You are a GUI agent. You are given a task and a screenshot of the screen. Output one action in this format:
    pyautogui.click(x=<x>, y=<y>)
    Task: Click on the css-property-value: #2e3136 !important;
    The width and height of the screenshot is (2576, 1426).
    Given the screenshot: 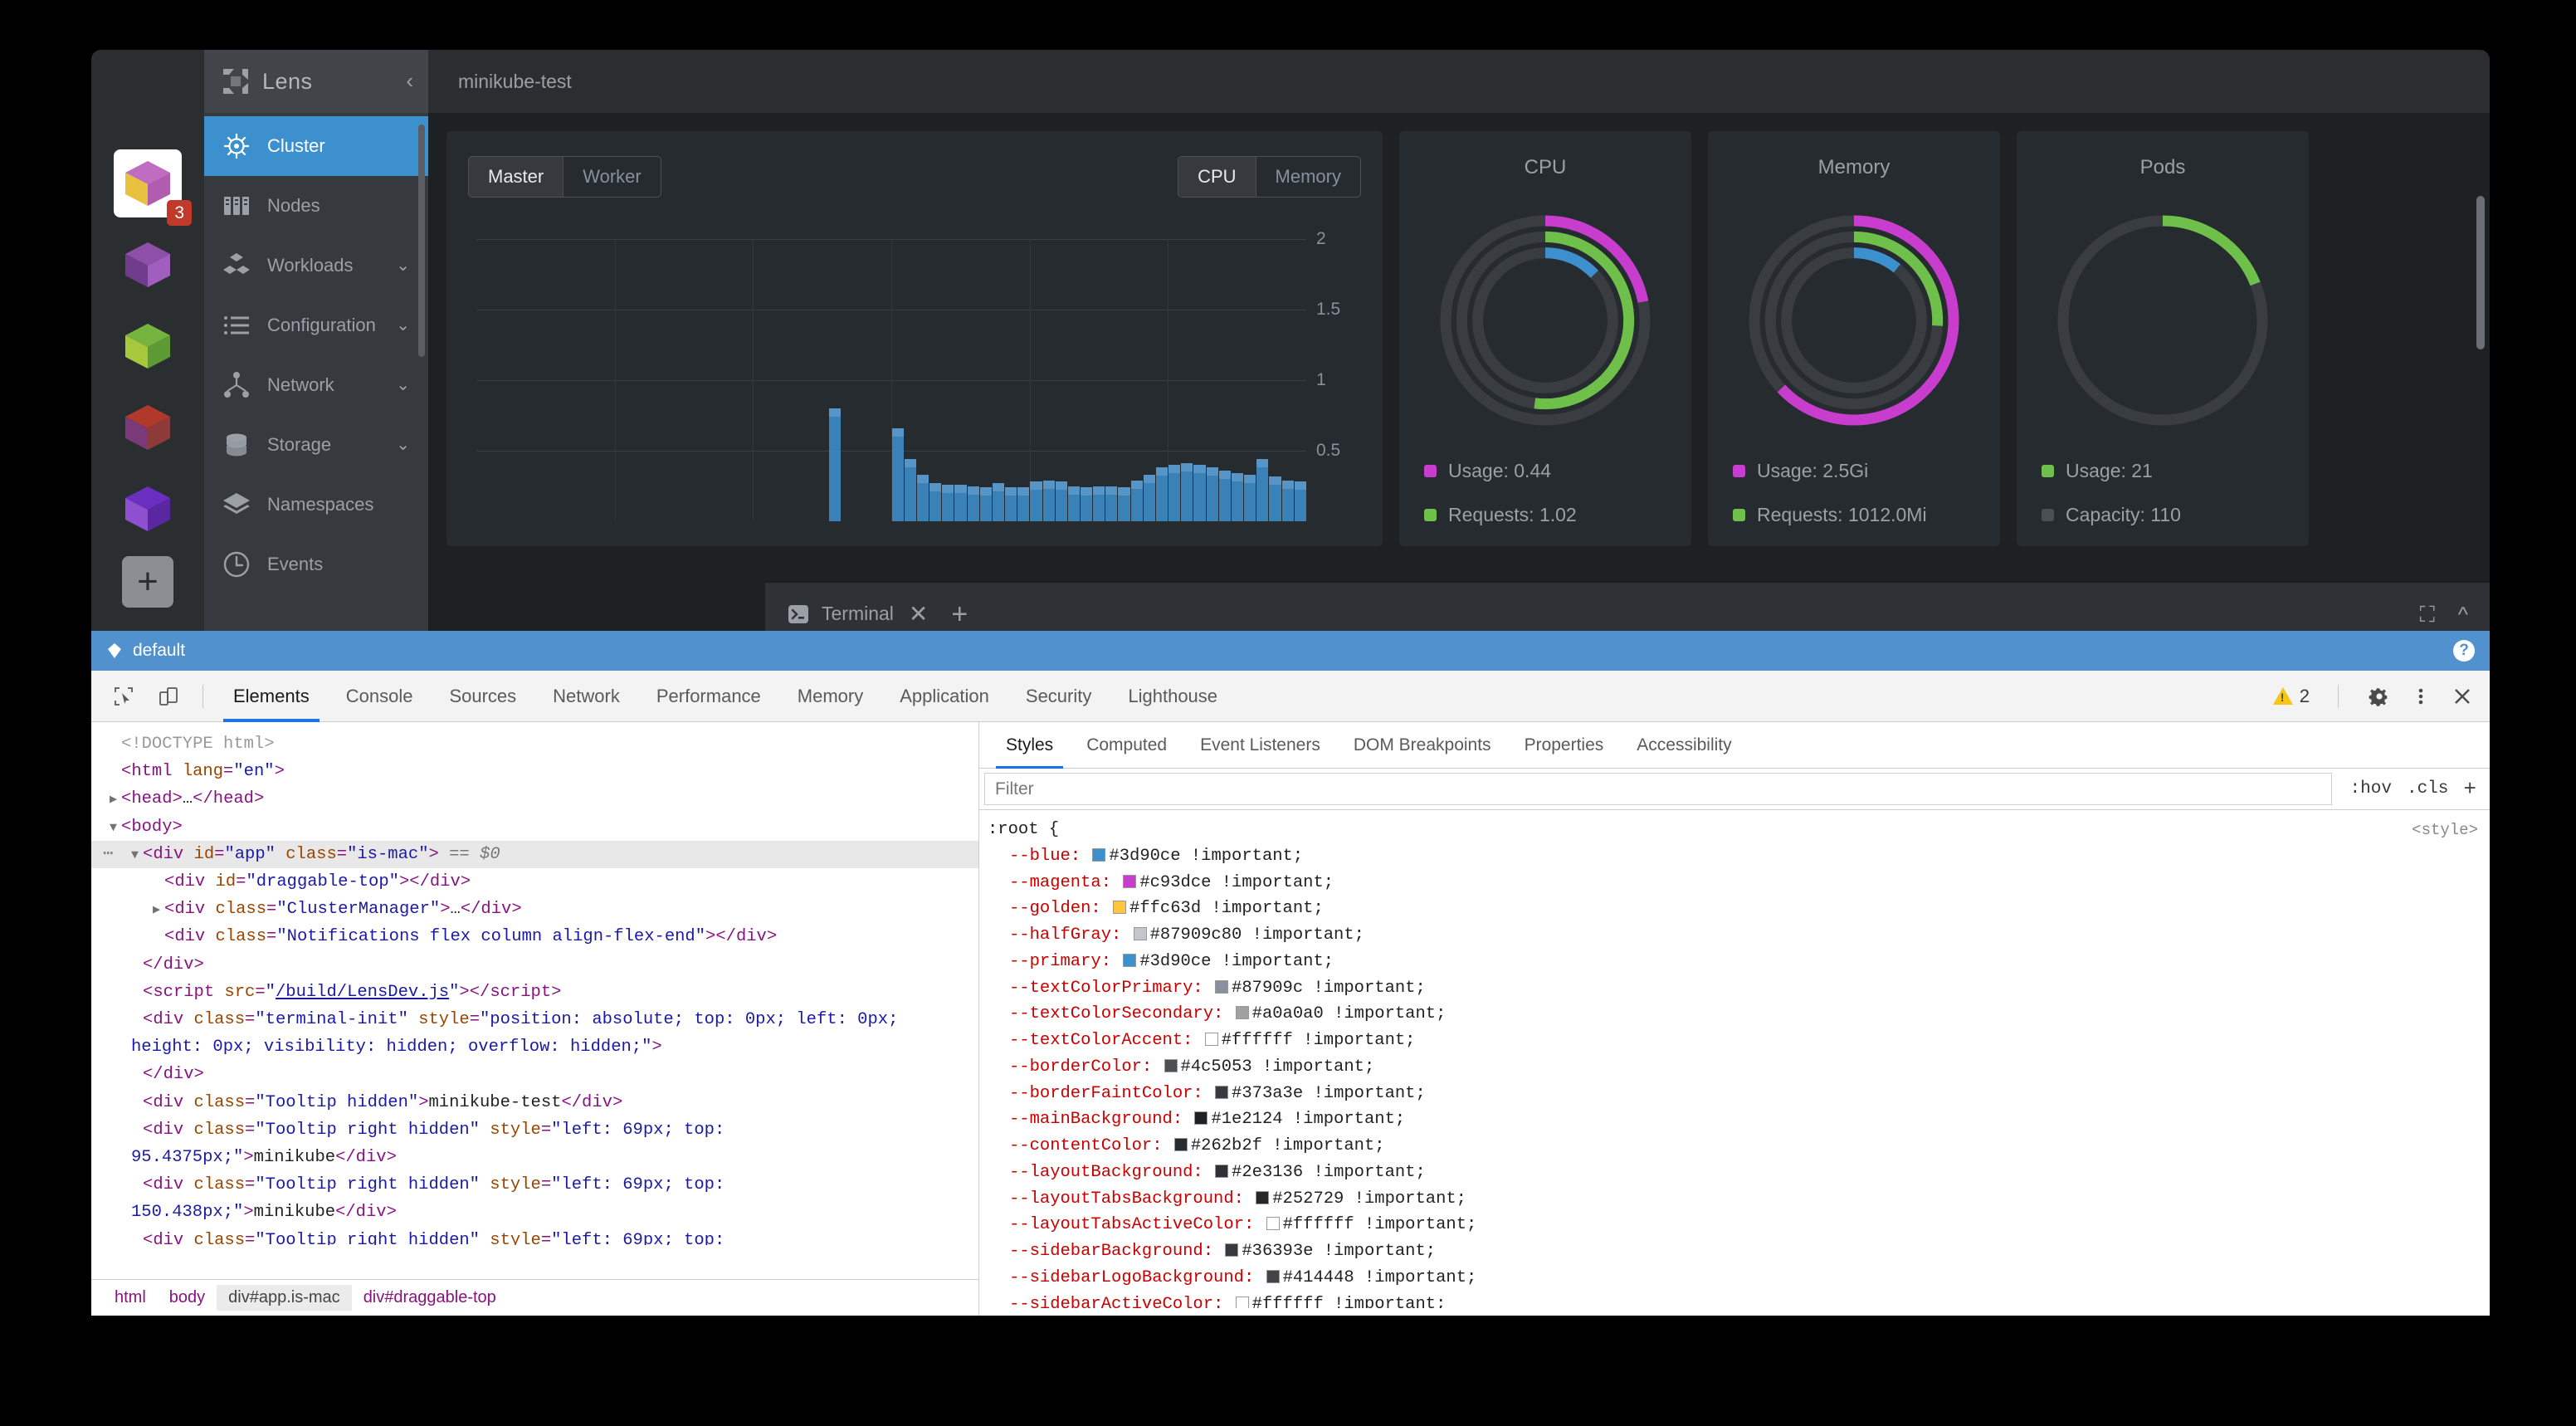 What is the action you would take?
    pyautogui.click(x=1329, y=1172)
    